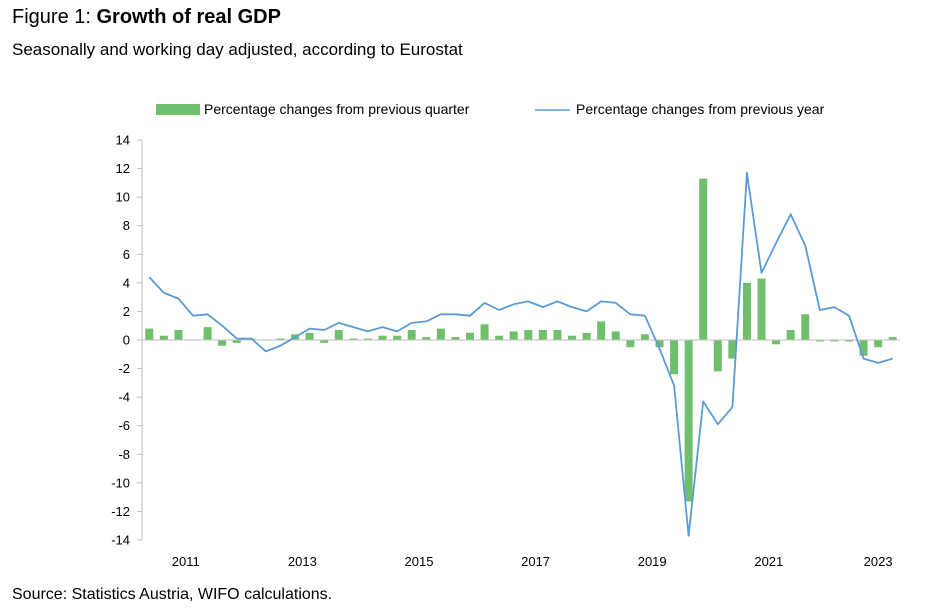 This screenshot has width=931, height=614. What do you see at coordinates (528, 335) in the screenshot?
I see `bar-2017Q2` at bounding box center [528, 335].